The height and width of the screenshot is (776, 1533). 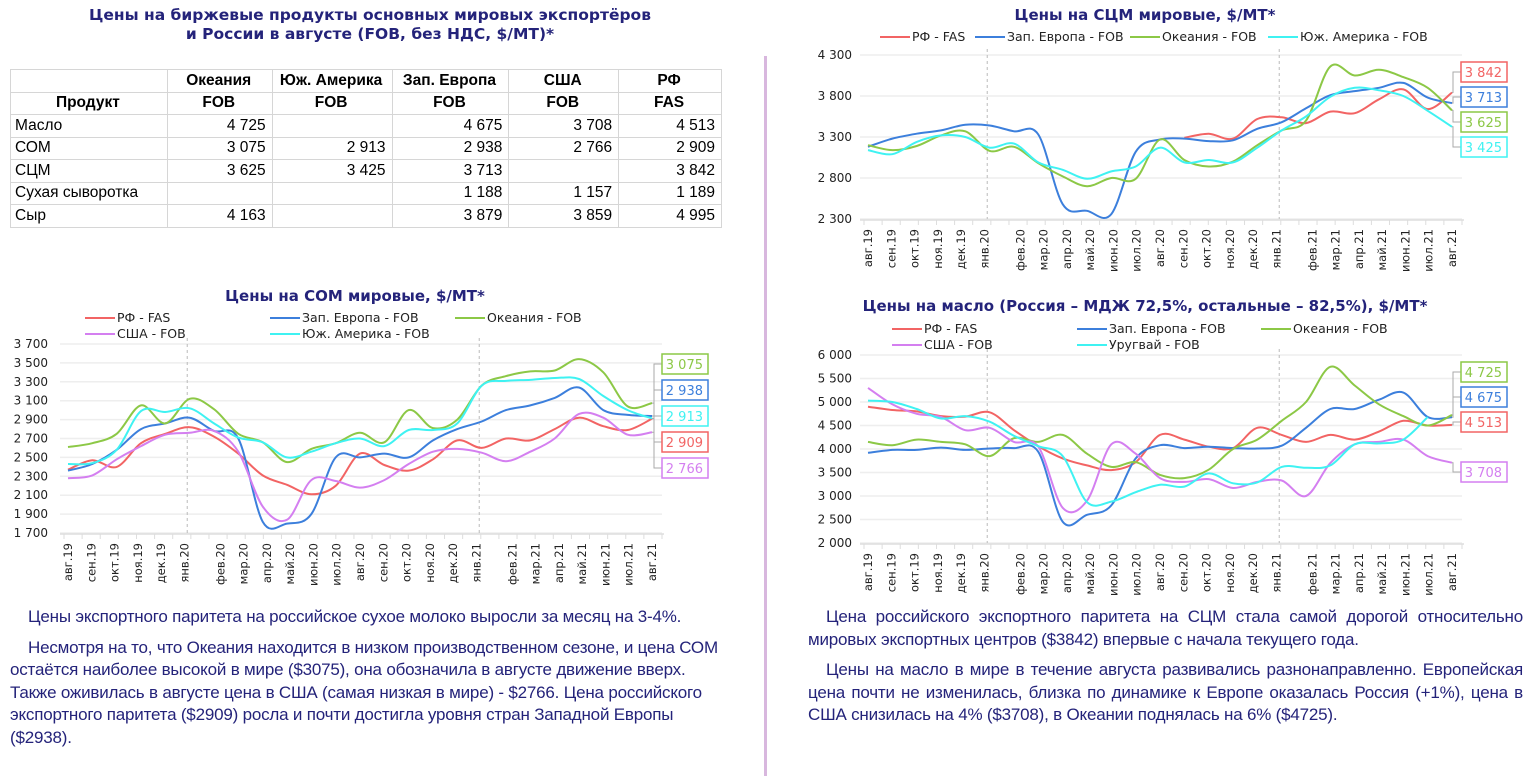 I want to click on table-row: СЦМ 3 625 3 425 3 713 3 842, so click(x=366, y=171).